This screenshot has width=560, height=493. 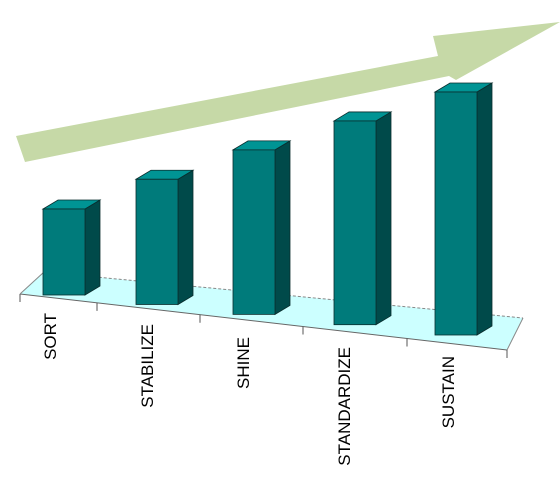 I want to click on bar-sort, so click(x=71, y=247).